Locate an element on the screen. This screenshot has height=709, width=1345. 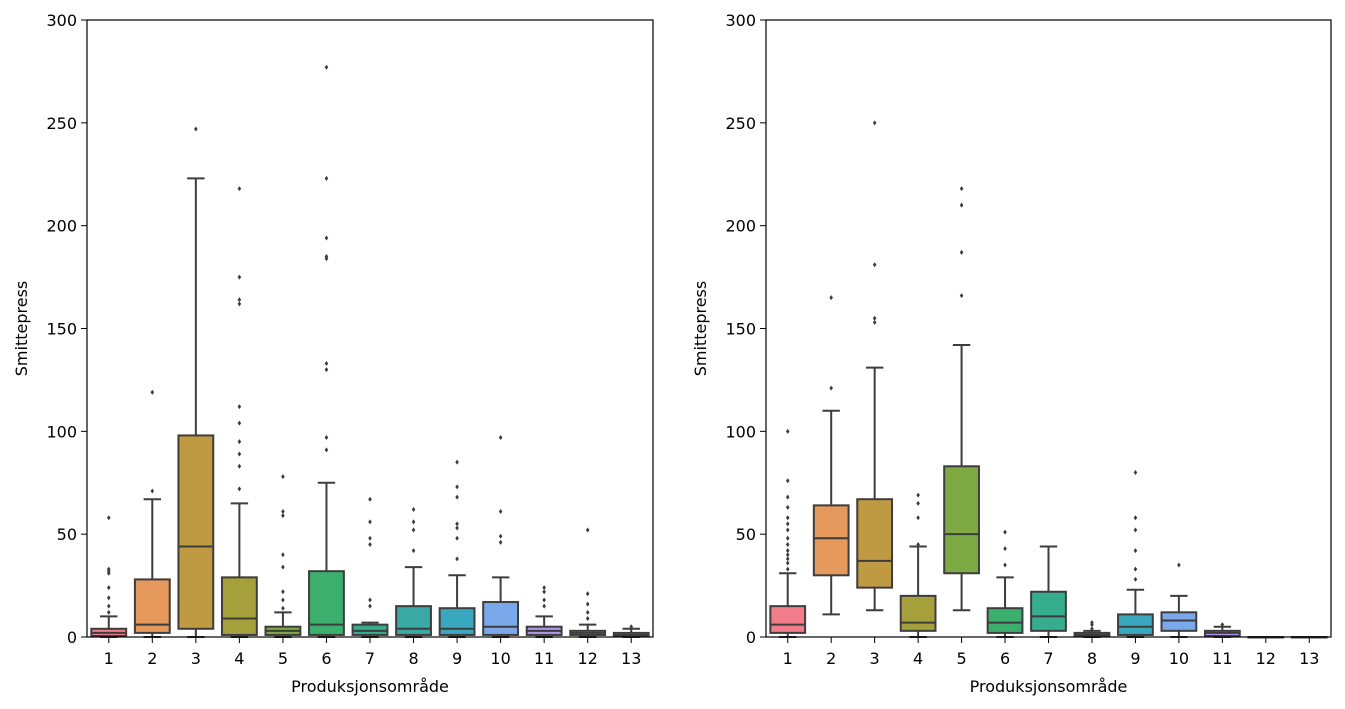
x-tick-label: 10 is located at coordinates (1179, 658).